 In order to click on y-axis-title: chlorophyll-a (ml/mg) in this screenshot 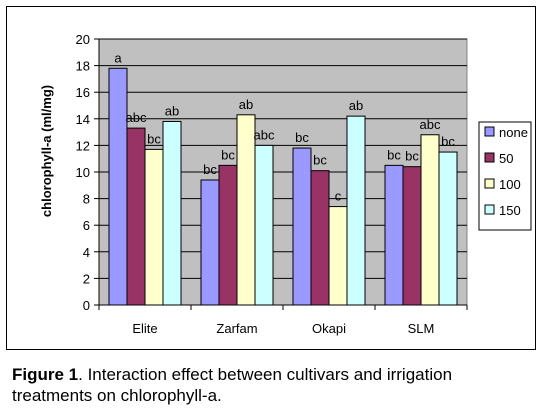, I will do `click(46, 151)`.